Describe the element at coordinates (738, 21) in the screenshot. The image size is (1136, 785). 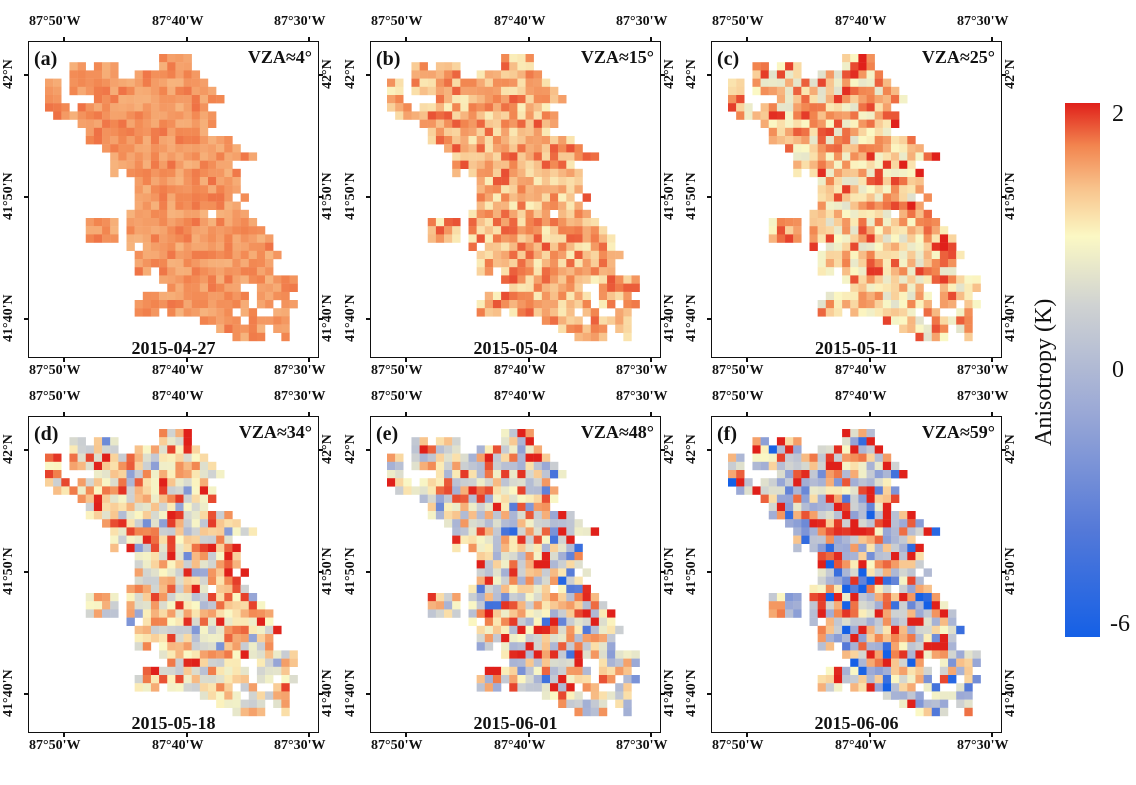
I see `lon-tick-label-top: 87°50'W` at that location.